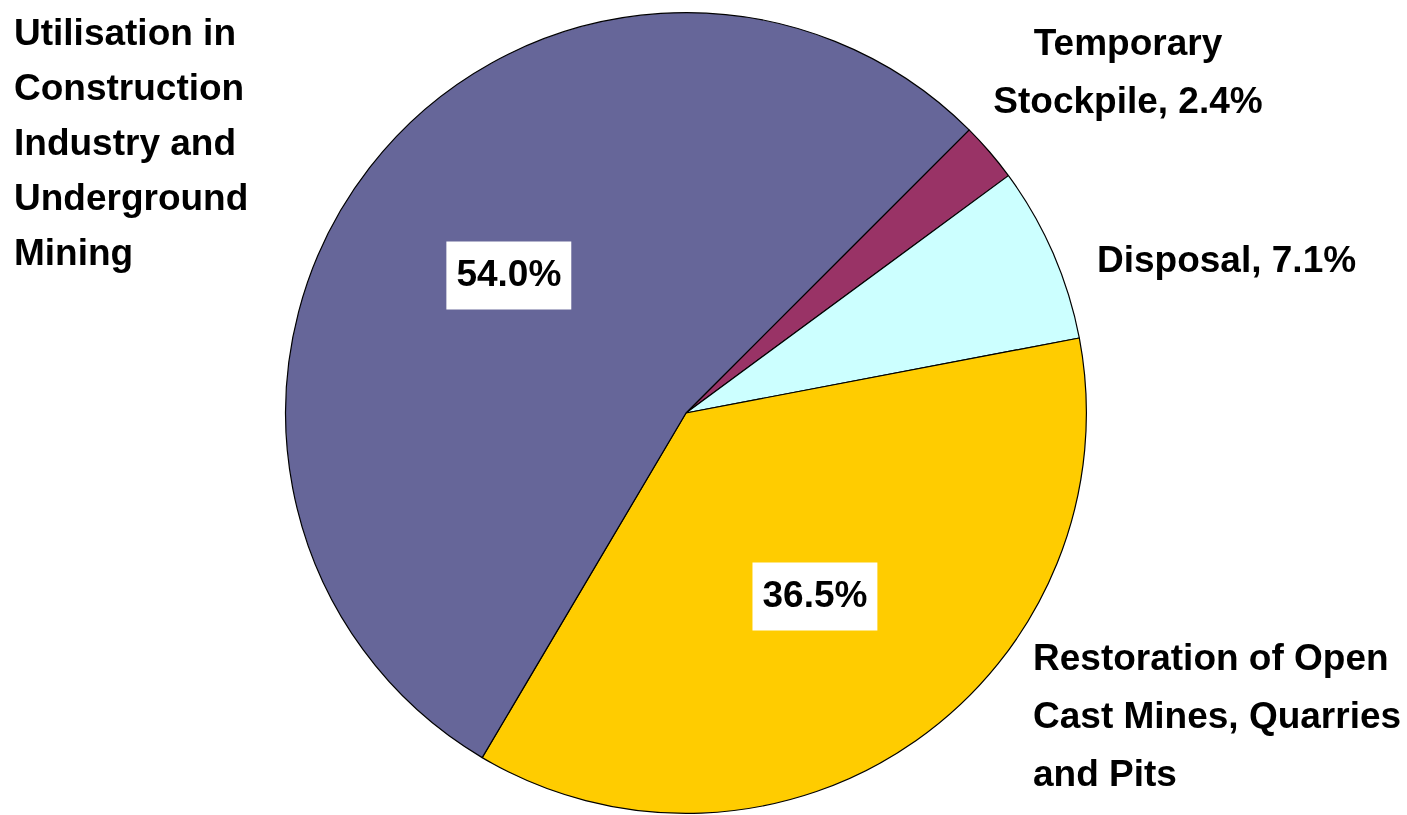  What do you see at coordinates (1128, 72) in the screenshot?
I see `slice-label: Temporary Stockpile, 2.4%` at bounding box center [1128, 72].